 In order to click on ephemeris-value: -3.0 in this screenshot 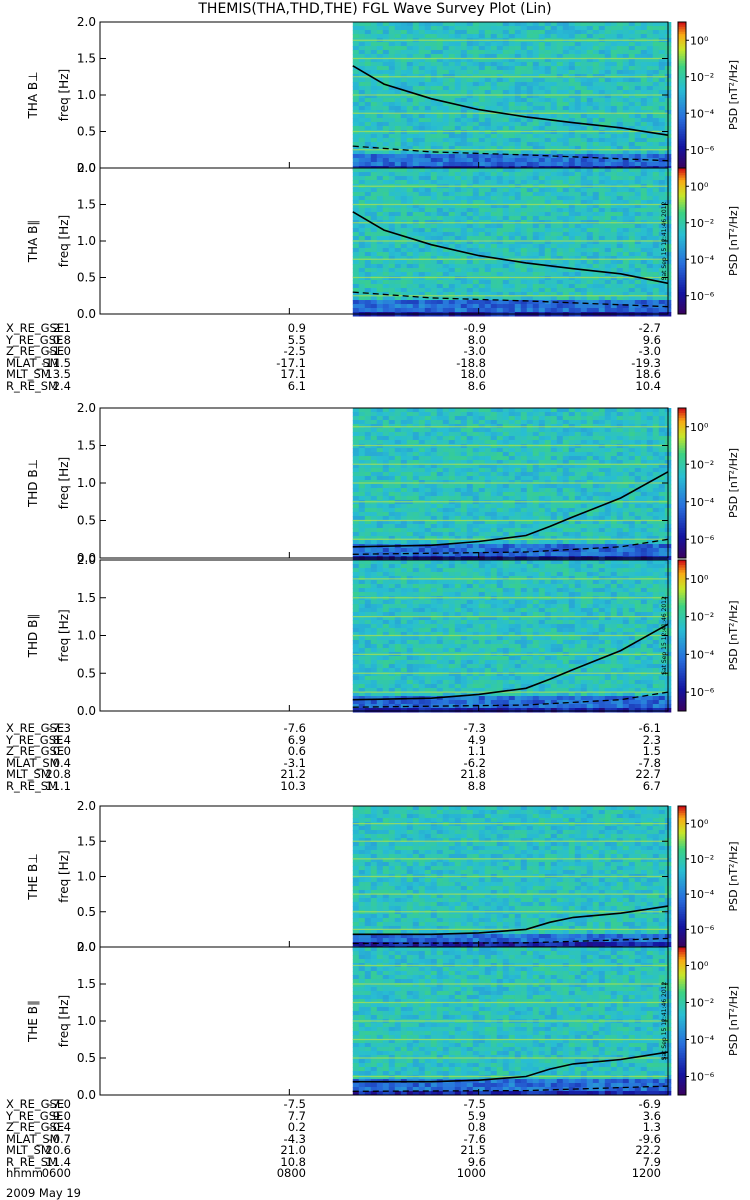, I will do `click(649, 351)`.